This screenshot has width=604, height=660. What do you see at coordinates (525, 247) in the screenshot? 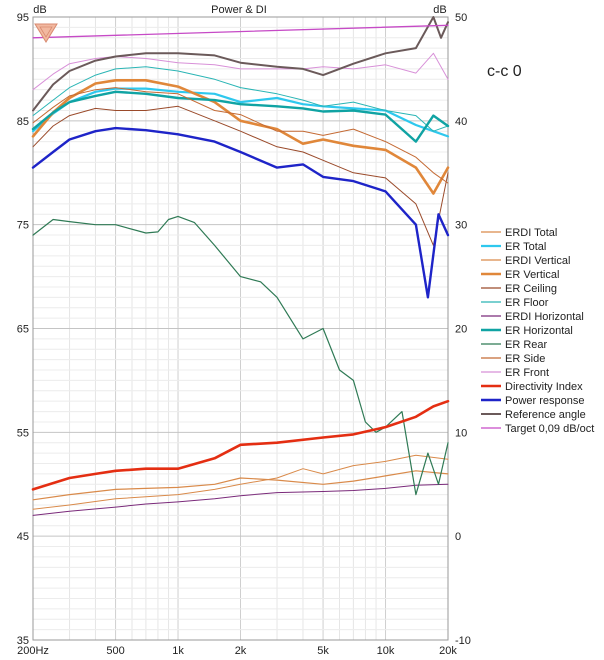
I see `legend-label-er-total: ER Total` at bounding box center [525, 247].